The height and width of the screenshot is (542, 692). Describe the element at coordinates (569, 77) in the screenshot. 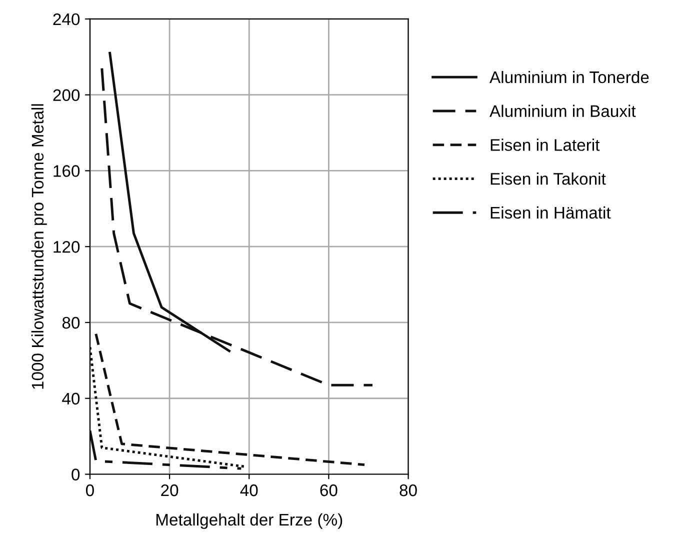

I see `legend-label: Aluminium in Tonerde` at that location.